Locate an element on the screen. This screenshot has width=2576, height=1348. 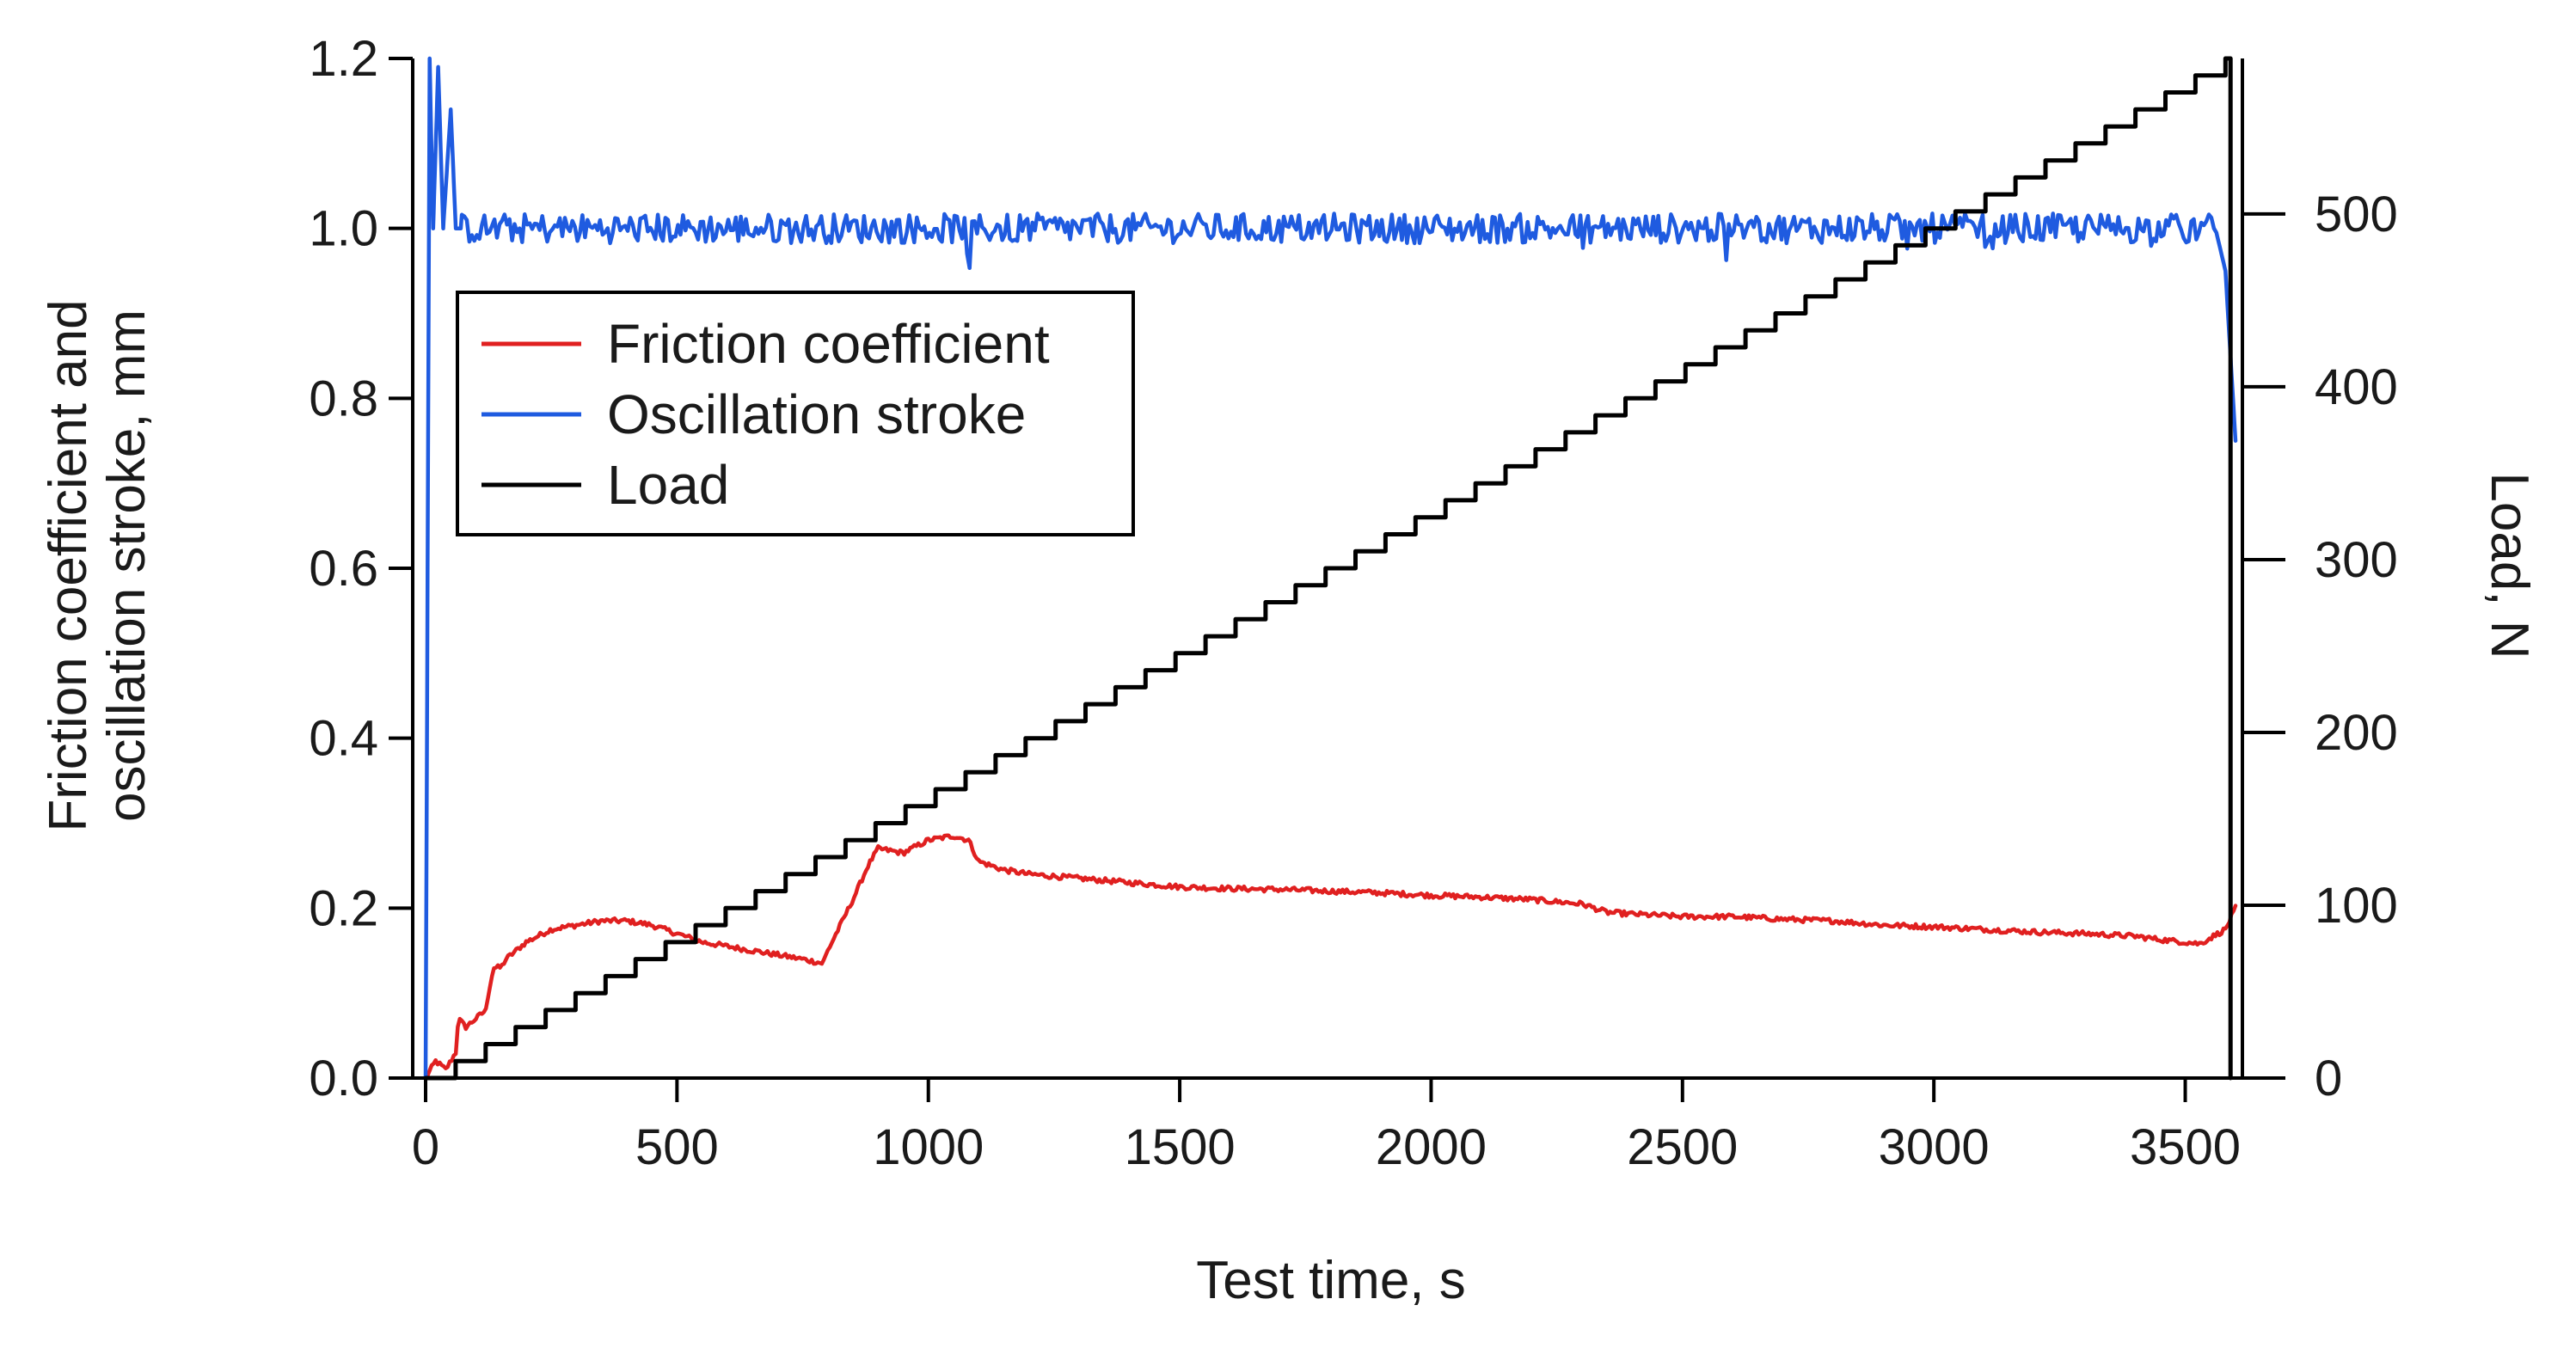
y-right-tick-label: 400 is located at coordinates (2357, 387).